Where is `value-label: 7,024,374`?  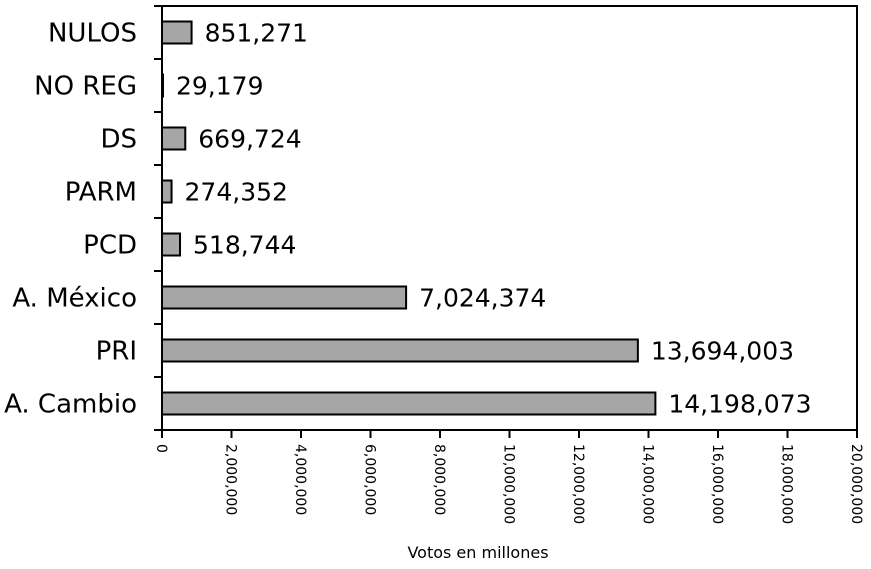 value-label: 7,024,374 is located at coordinates (482, 298).